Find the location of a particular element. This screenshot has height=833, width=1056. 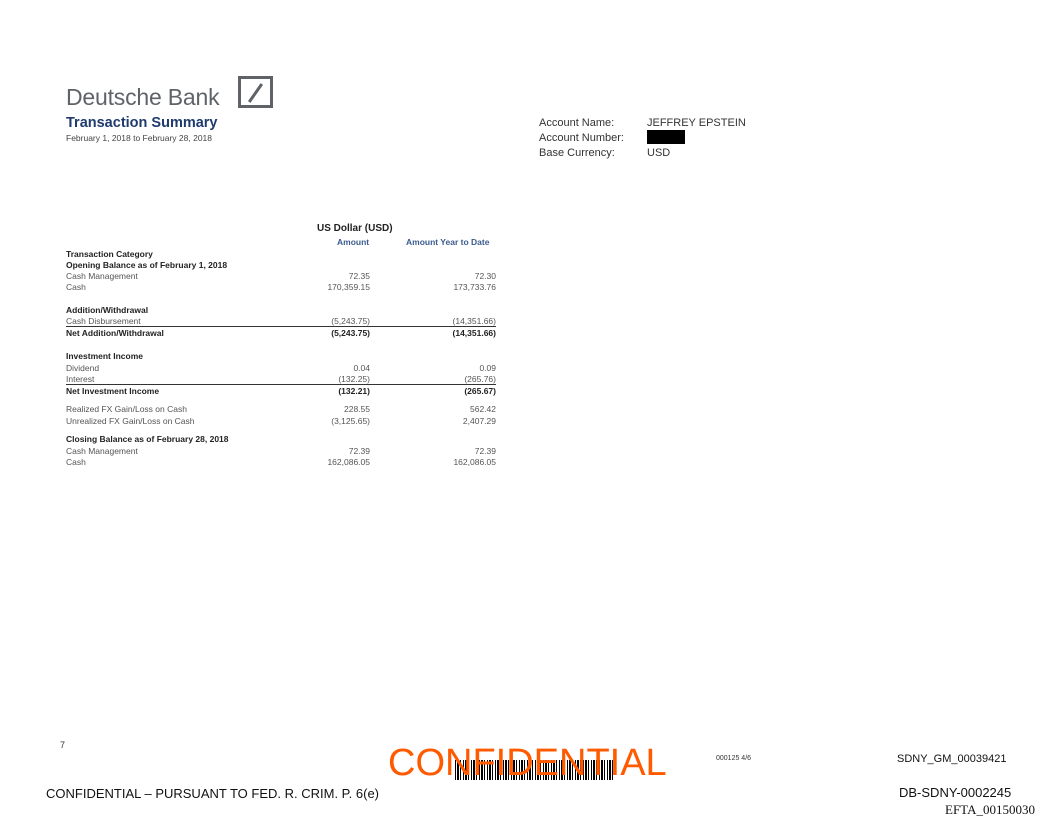

account-name-value: JEFFREY EPSTEIN is located at coordinates (696, 123).